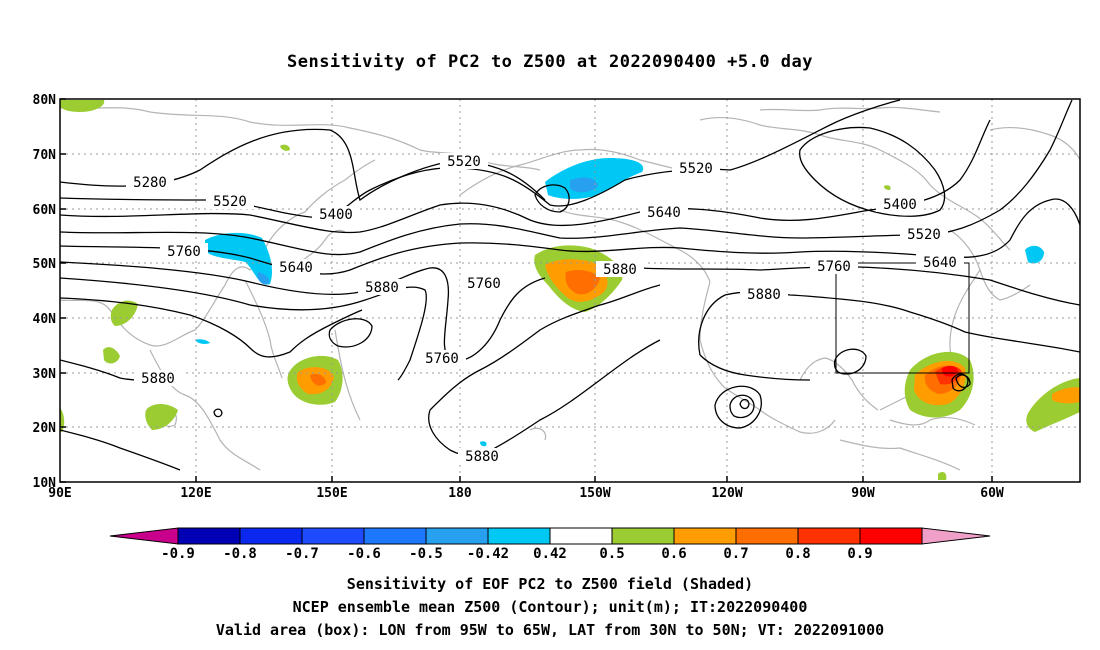 The image size is (1100, 650). Describe the element at coordinates (902, 318) in the screenshot. I see `valid-area-box` at that location.